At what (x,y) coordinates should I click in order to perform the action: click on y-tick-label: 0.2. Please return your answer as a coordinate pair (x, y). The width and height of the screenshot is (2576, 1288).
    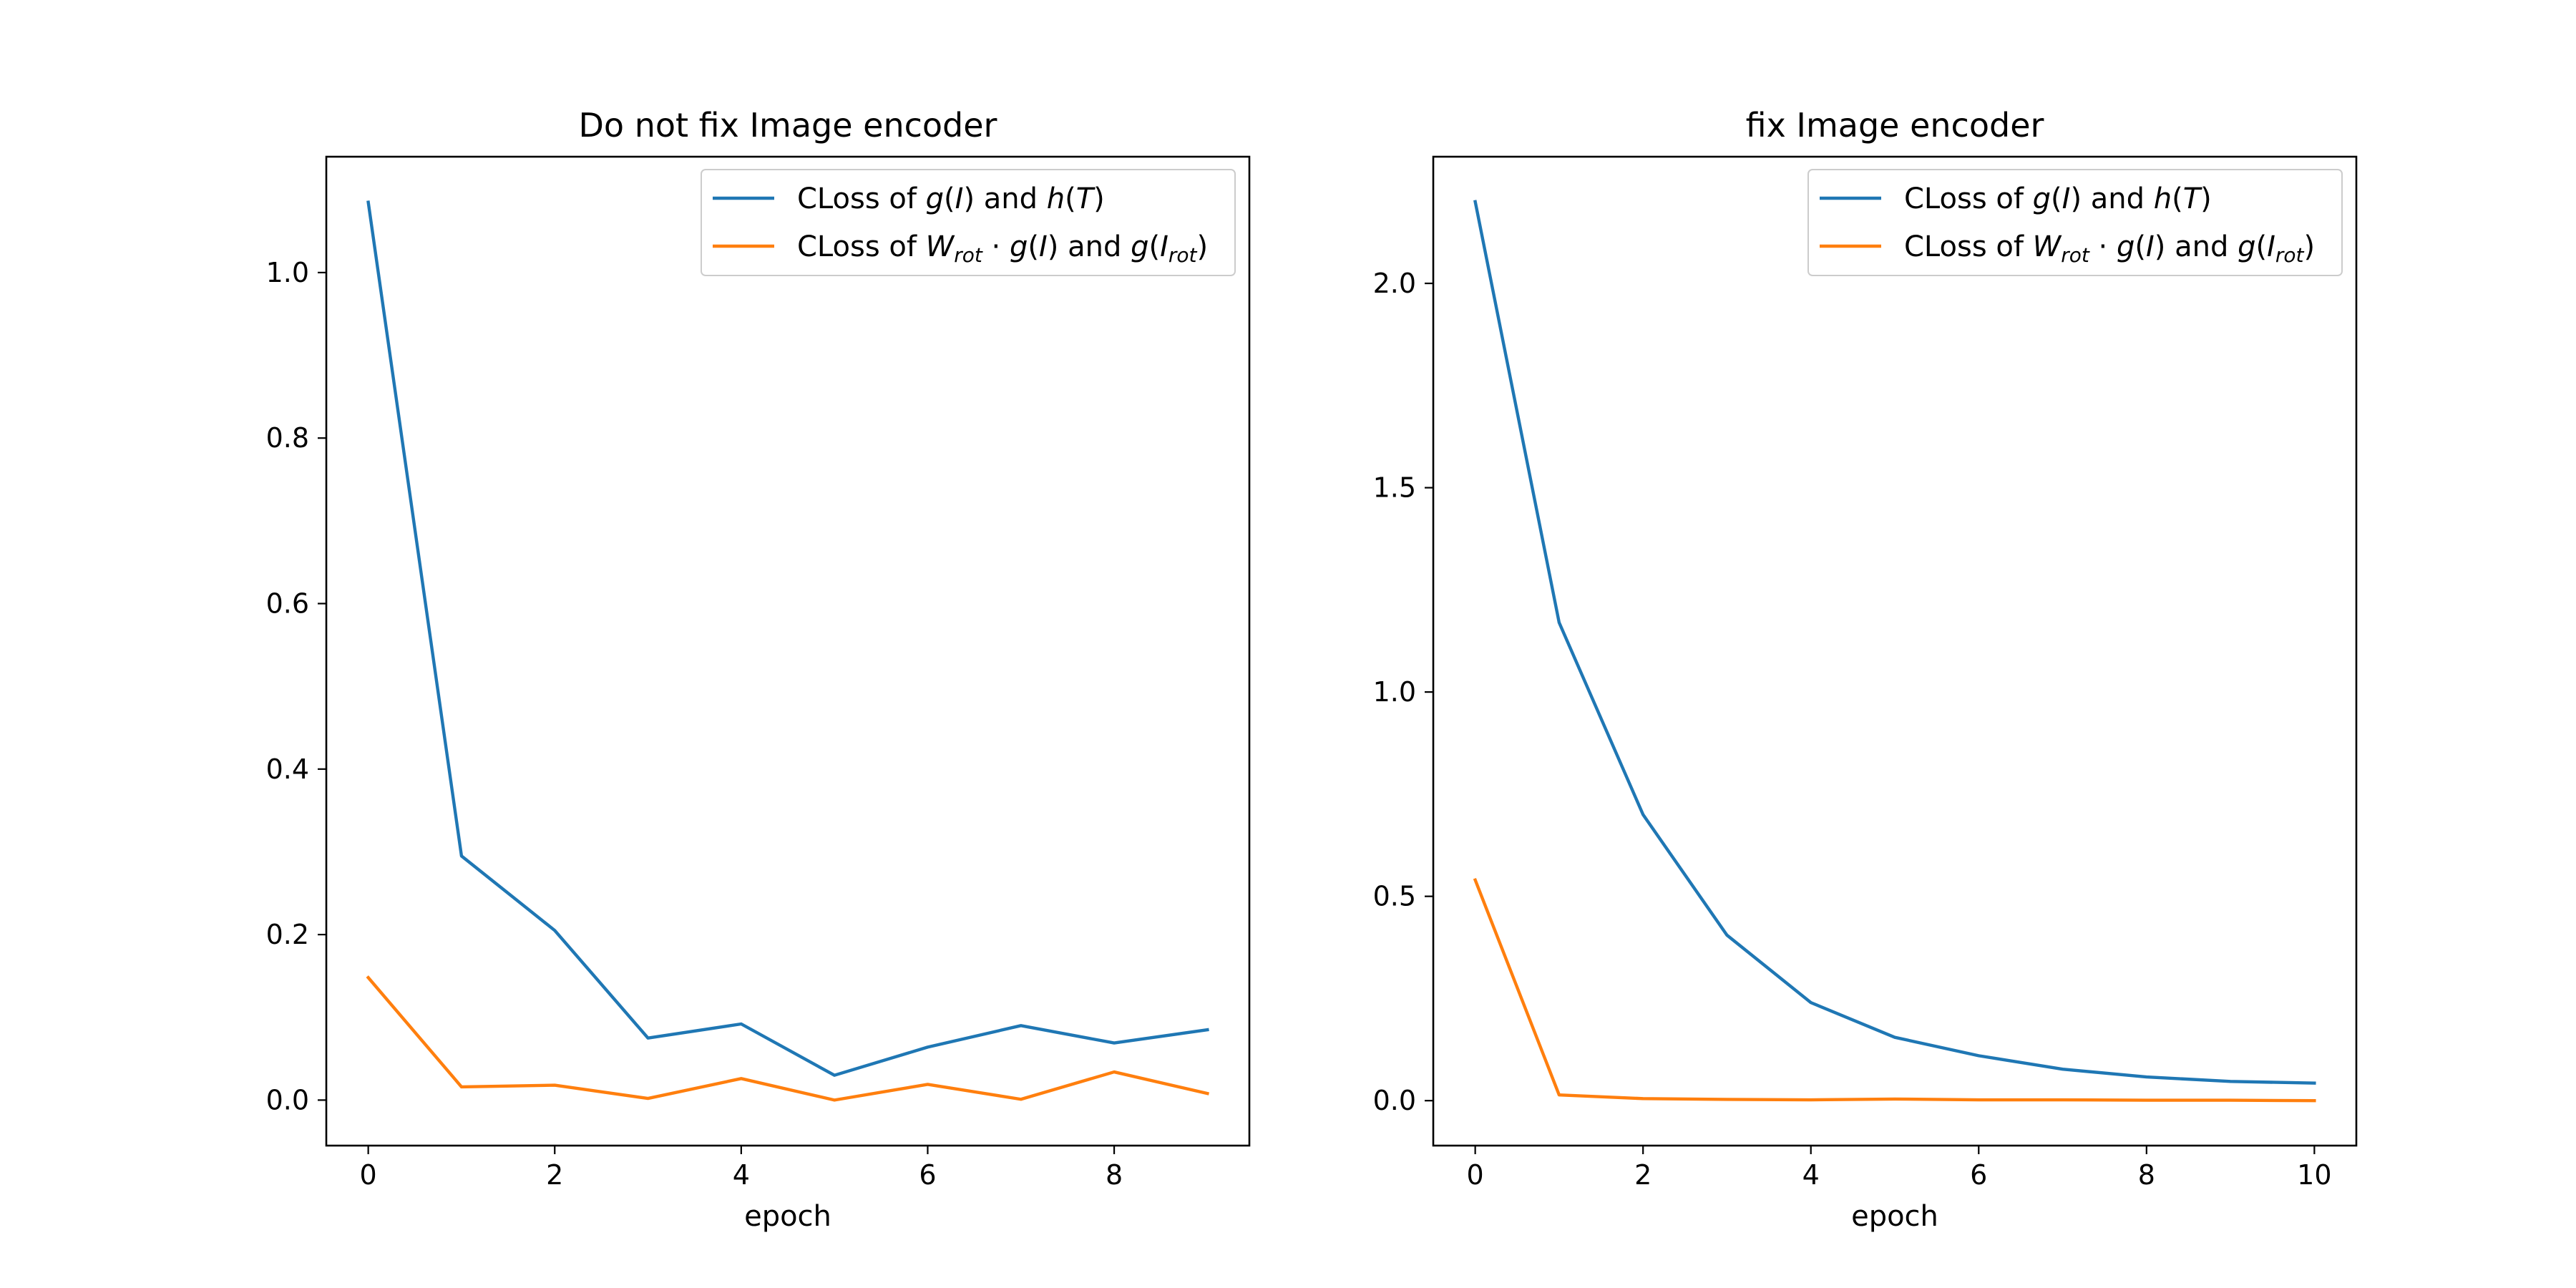
    Looking at the image, I should click on (287, 934).